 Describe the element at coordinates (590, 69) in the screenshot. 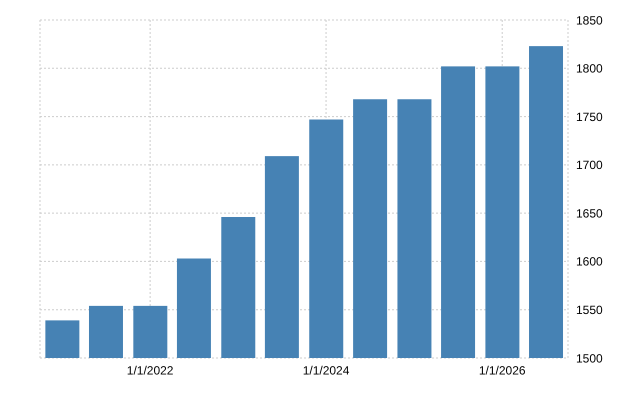

I see `y-tick-label: 1800` at that location.